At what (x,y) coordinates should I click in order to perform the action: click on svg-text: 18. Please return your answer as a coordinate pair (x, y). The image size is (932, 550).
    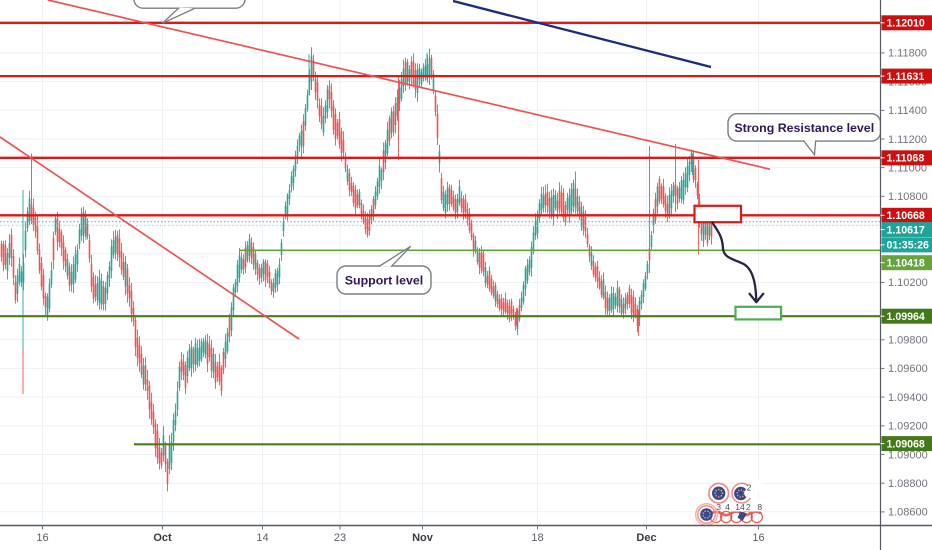
    Looking at the image, I should click on (537, 538).